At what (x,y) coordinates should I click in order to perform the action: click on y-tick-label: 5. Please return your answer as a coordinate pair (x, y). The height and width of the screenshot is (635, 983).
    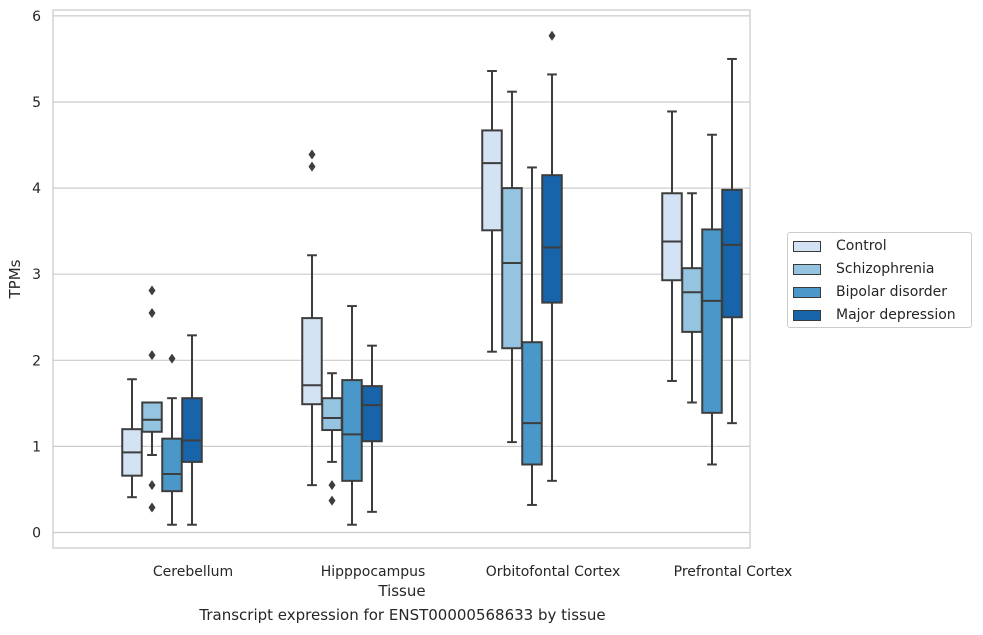
    Looking at the image, I should click on (36, 103).